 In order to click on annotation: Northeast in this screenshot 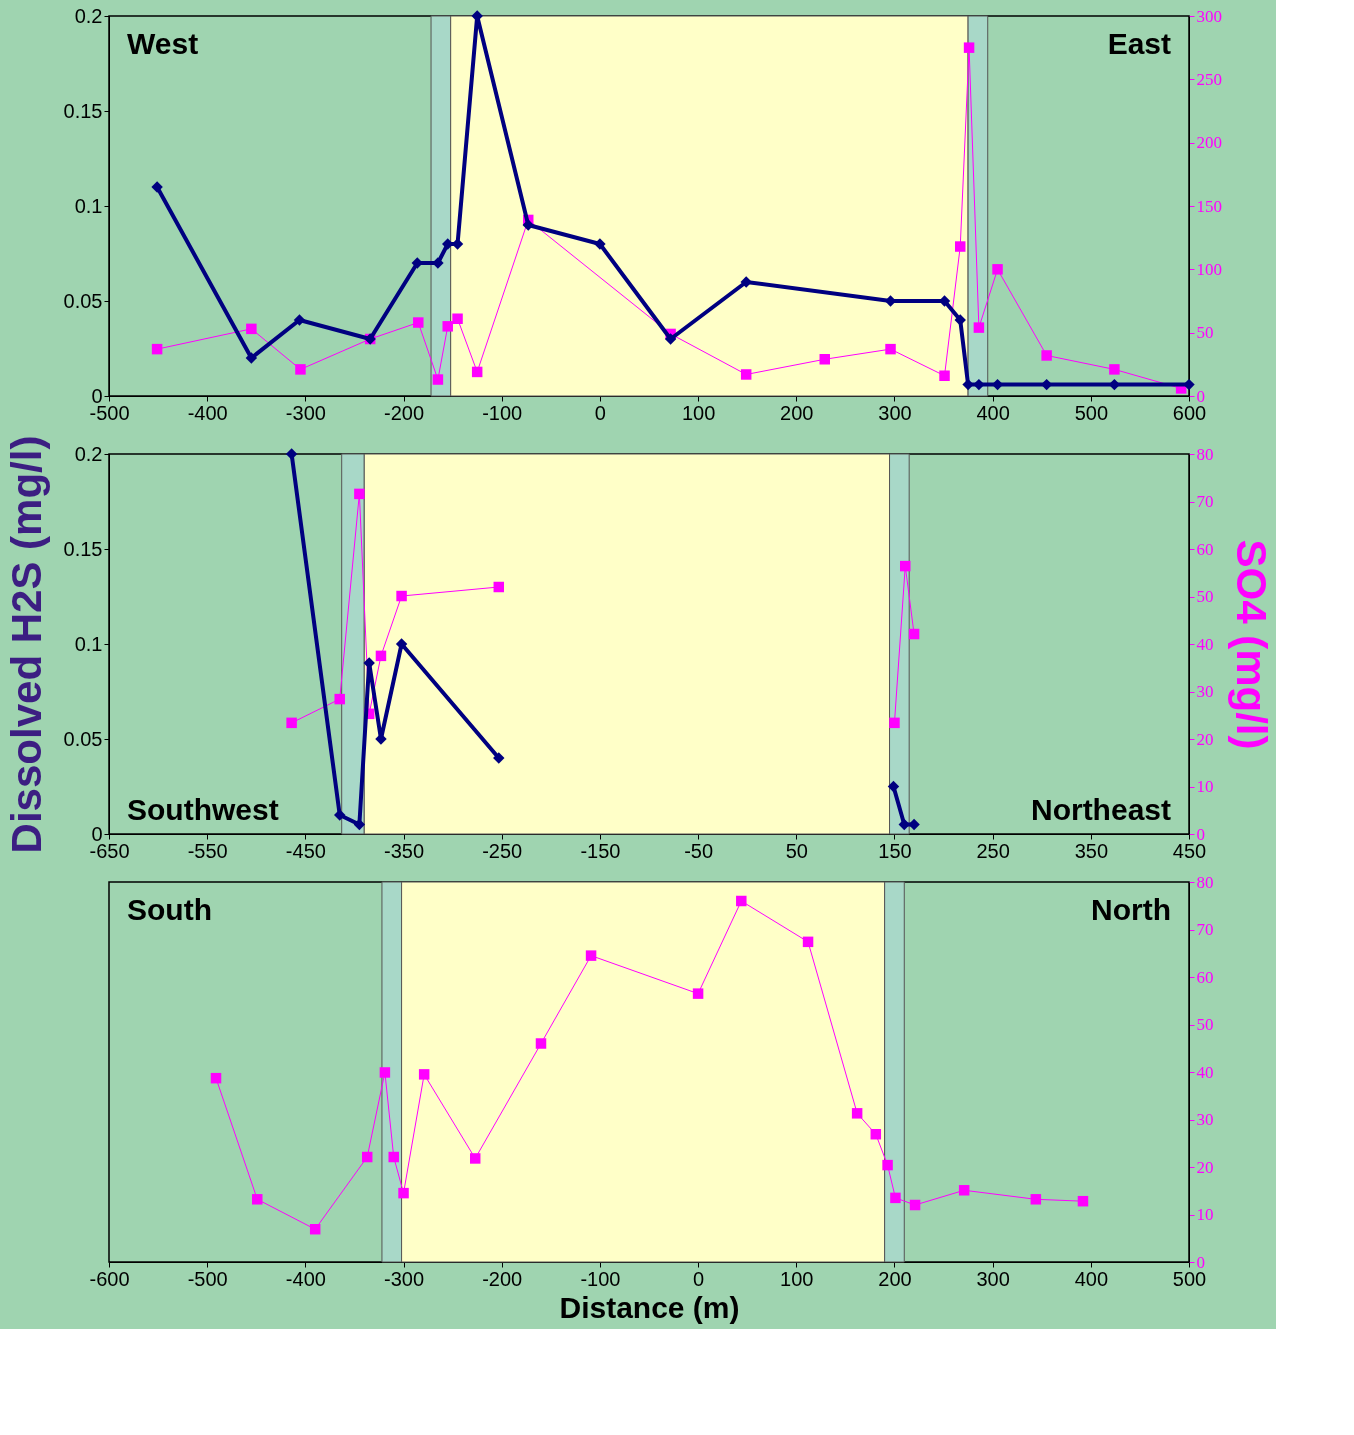, I will do `click(1100, 809)`.